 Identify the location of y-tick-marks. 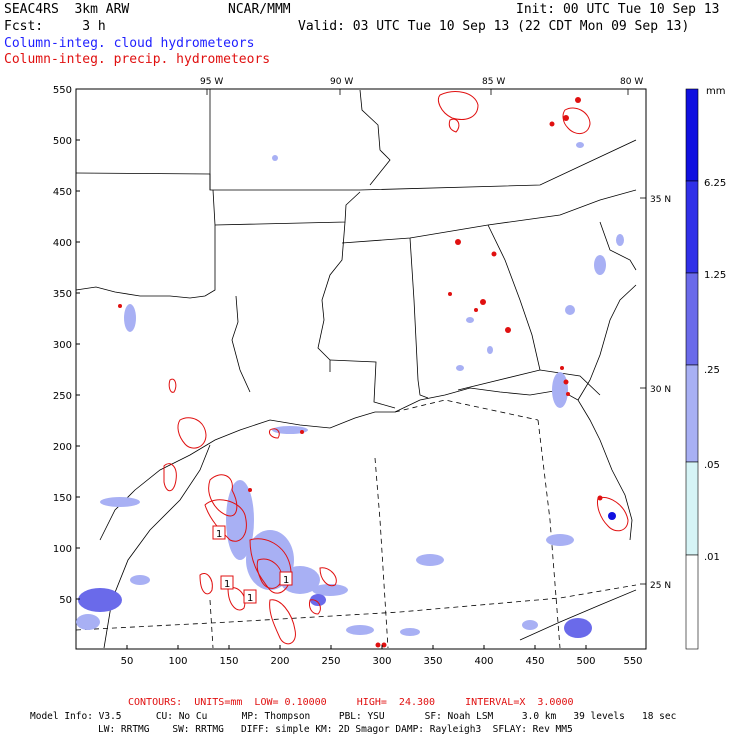
(78, 344).